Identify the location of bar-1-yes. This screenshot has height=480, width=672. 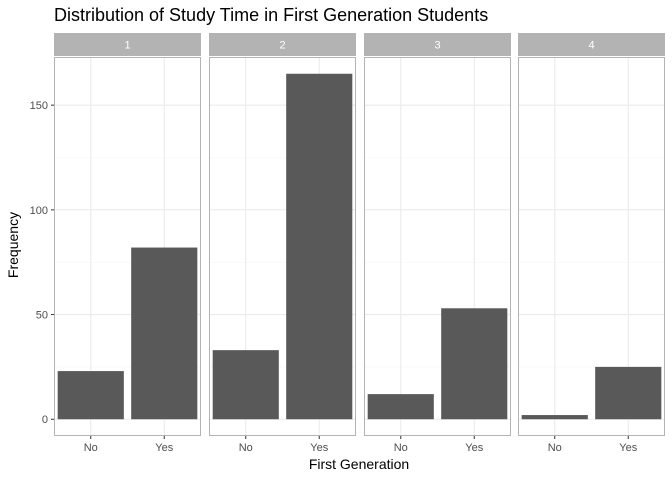
(164, 333).